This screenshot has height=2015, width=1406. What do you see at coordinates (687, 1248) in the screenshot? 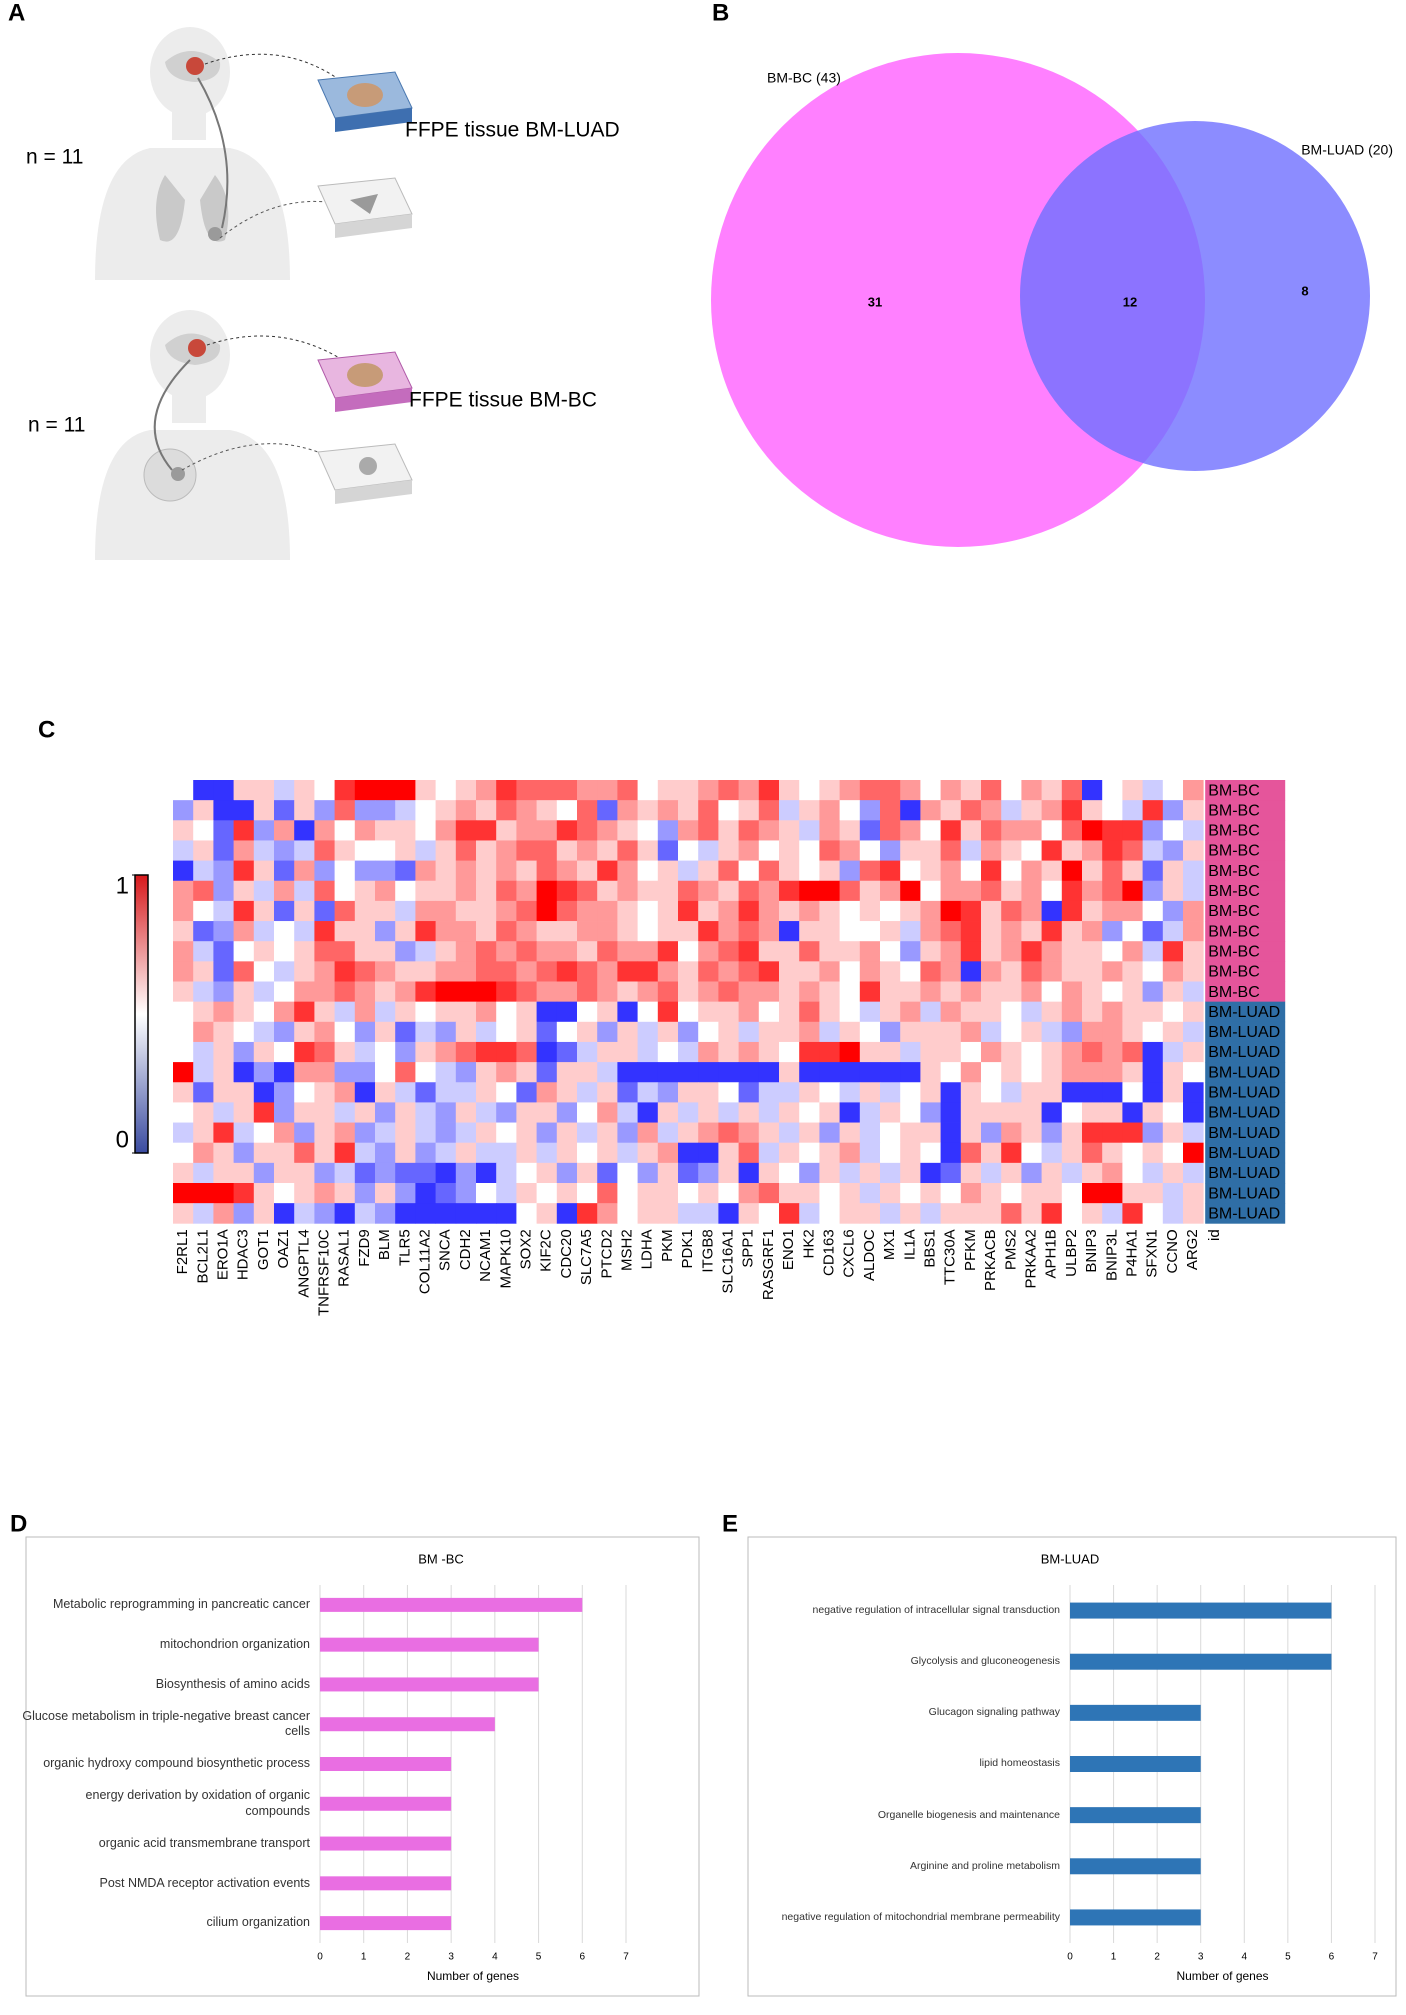
I see `column-label: PDK1` at bounding box center [687, 1248].